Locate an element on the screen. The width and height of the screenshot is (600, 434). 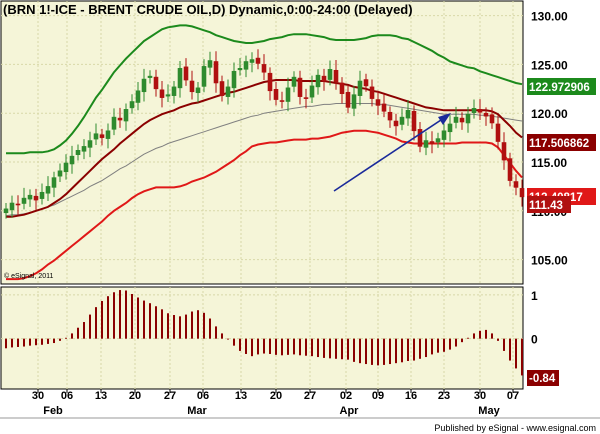
x-tick-label: 30 is located at coordinates (38, 396).